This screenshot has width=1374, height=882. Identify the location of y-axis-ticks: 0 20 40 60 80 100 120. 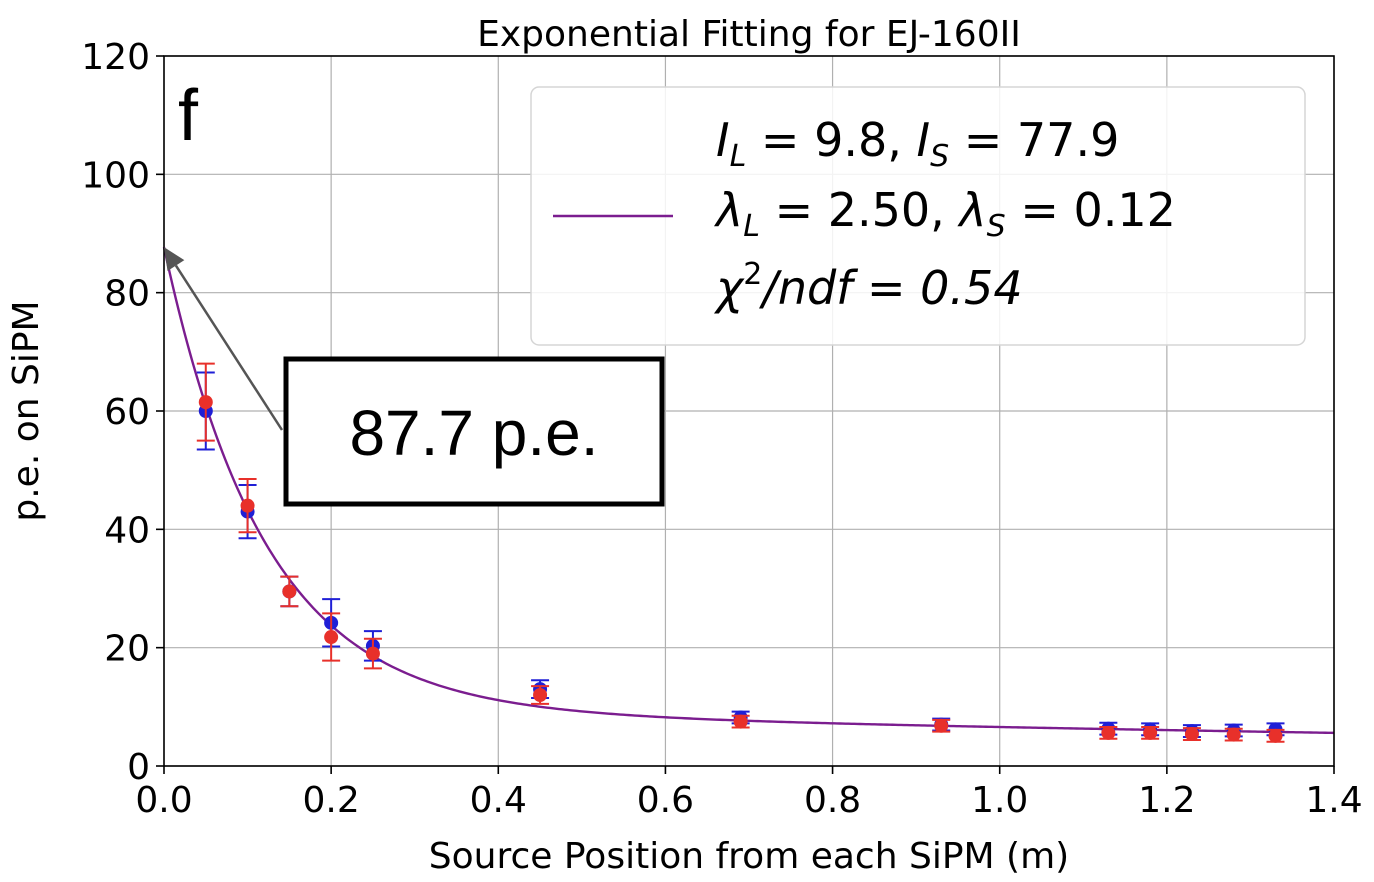
(122, 412).